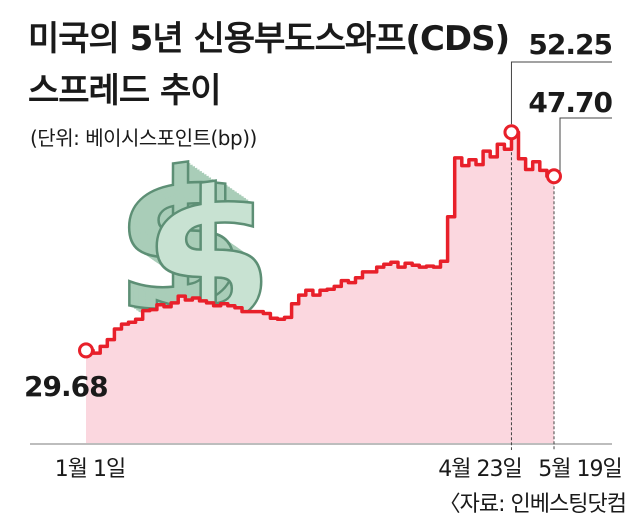 The height and width of the screenshot is (528, 640). What do you see at coordinates (143, 138) in the screenshot?
I see `unit-label: (단위: 베이시스포인트(bp))` at bounding box center [143, 138].